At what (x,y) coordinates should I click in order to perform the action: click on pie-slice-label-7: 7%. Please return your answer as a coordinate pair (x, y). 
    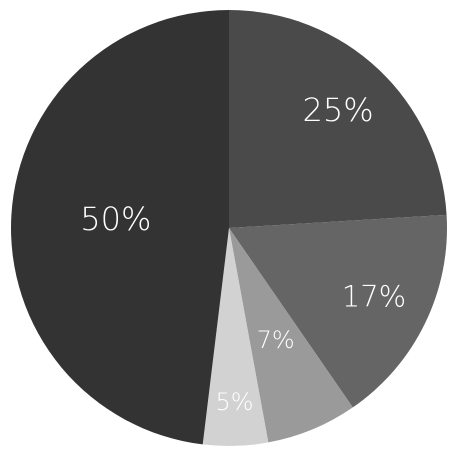
    Looking at the image, I should click on (276, 340).